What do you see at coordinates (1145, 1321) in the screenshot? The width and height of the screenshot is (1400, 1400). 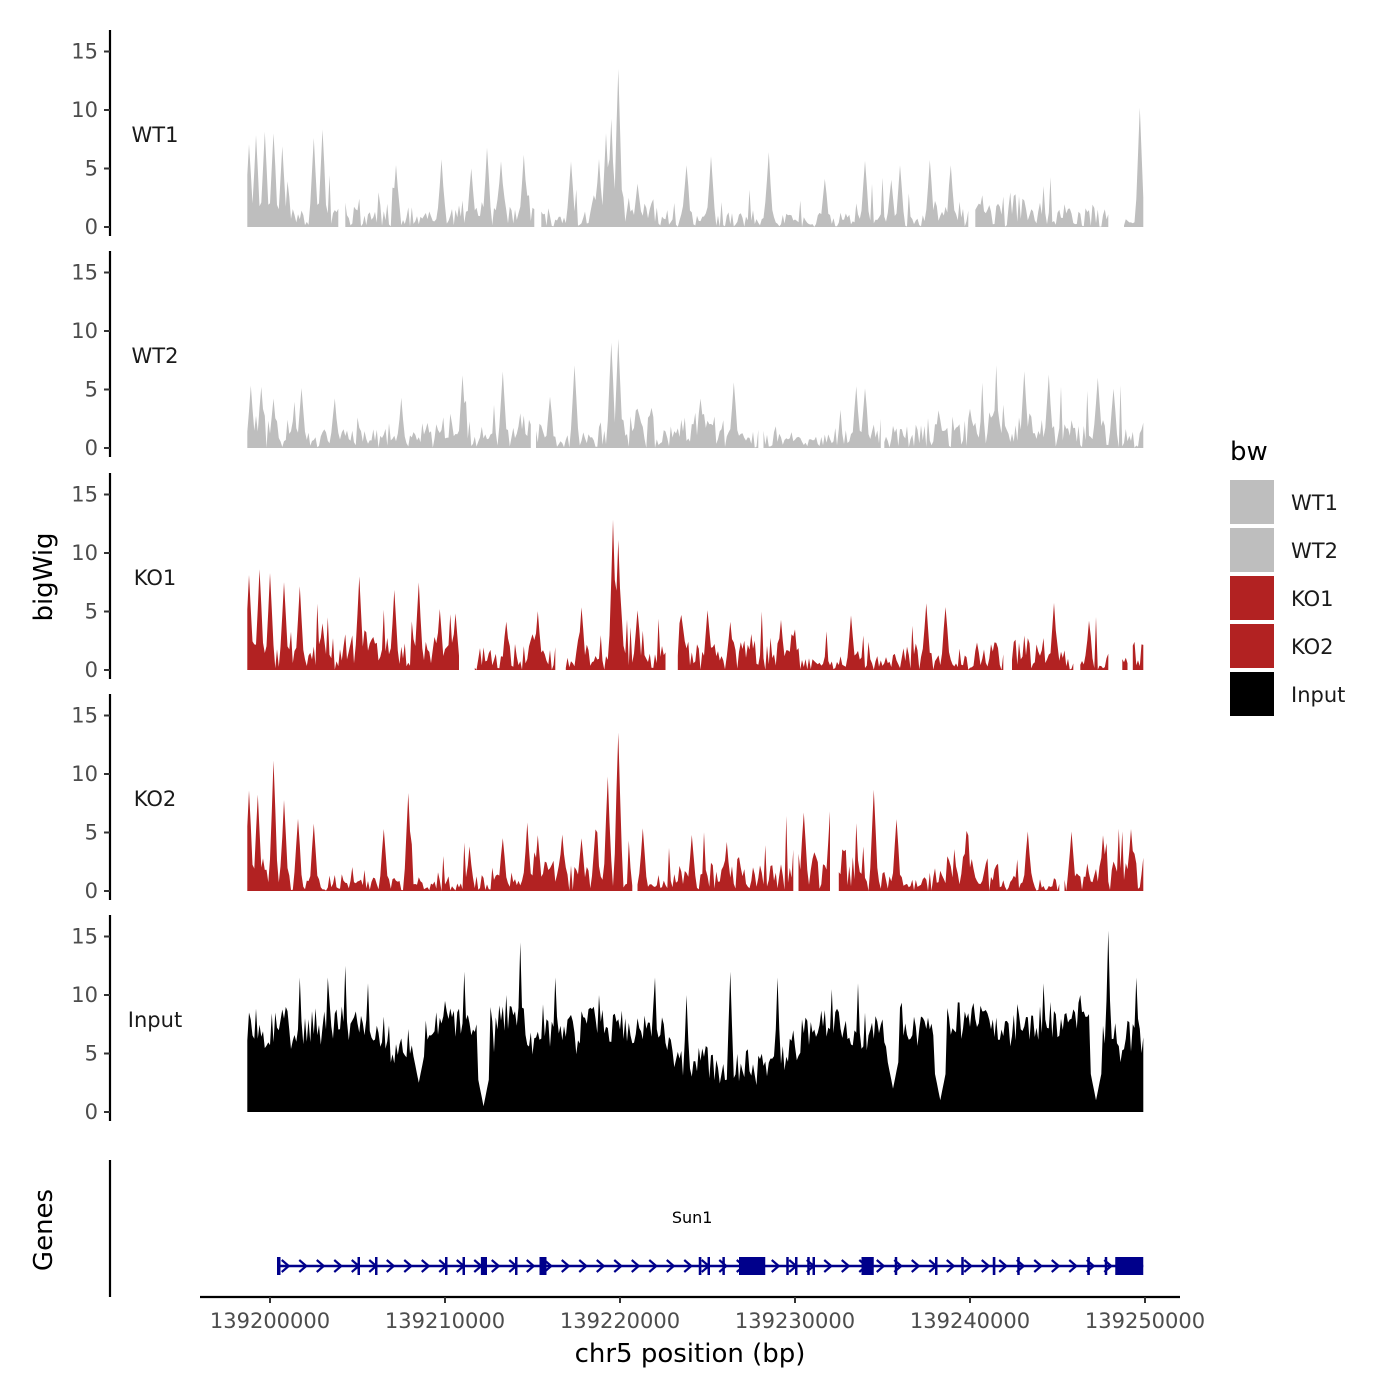 I see `x-tick-label: 139250000` at bounding box center [1145, 1321].